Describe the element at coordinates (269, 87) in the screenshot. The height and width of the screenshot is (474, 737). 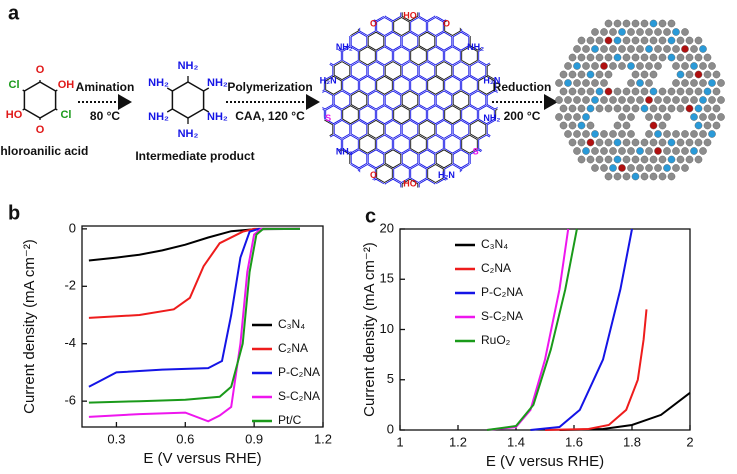
I see `step-label: Polymerization` at that location.